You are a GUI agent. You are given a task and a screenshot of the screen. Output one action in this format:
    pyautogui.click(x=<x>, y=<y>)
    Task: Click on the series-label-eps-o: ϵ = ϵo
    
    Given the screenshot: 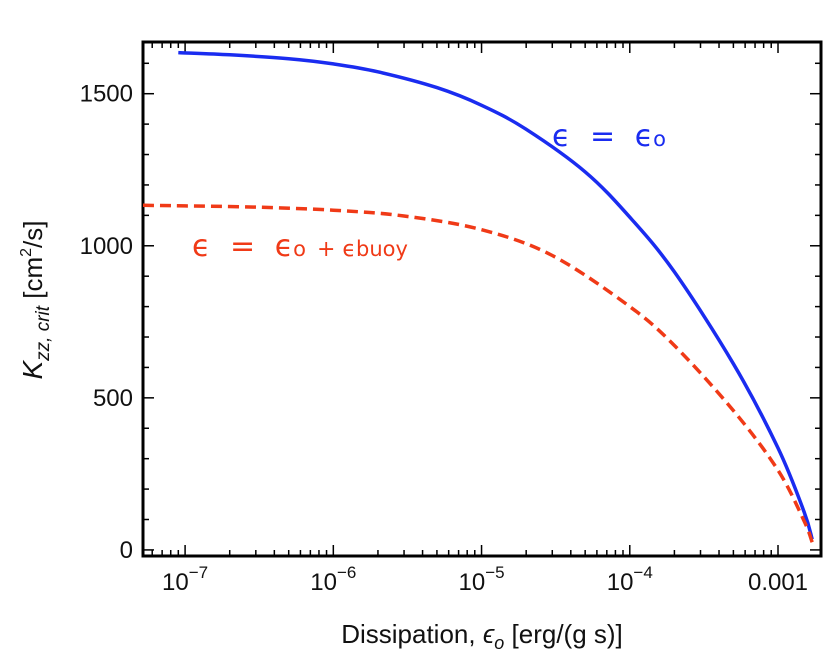 What is the action you would take?
    pyautogui.click(x=609, y=136)
    